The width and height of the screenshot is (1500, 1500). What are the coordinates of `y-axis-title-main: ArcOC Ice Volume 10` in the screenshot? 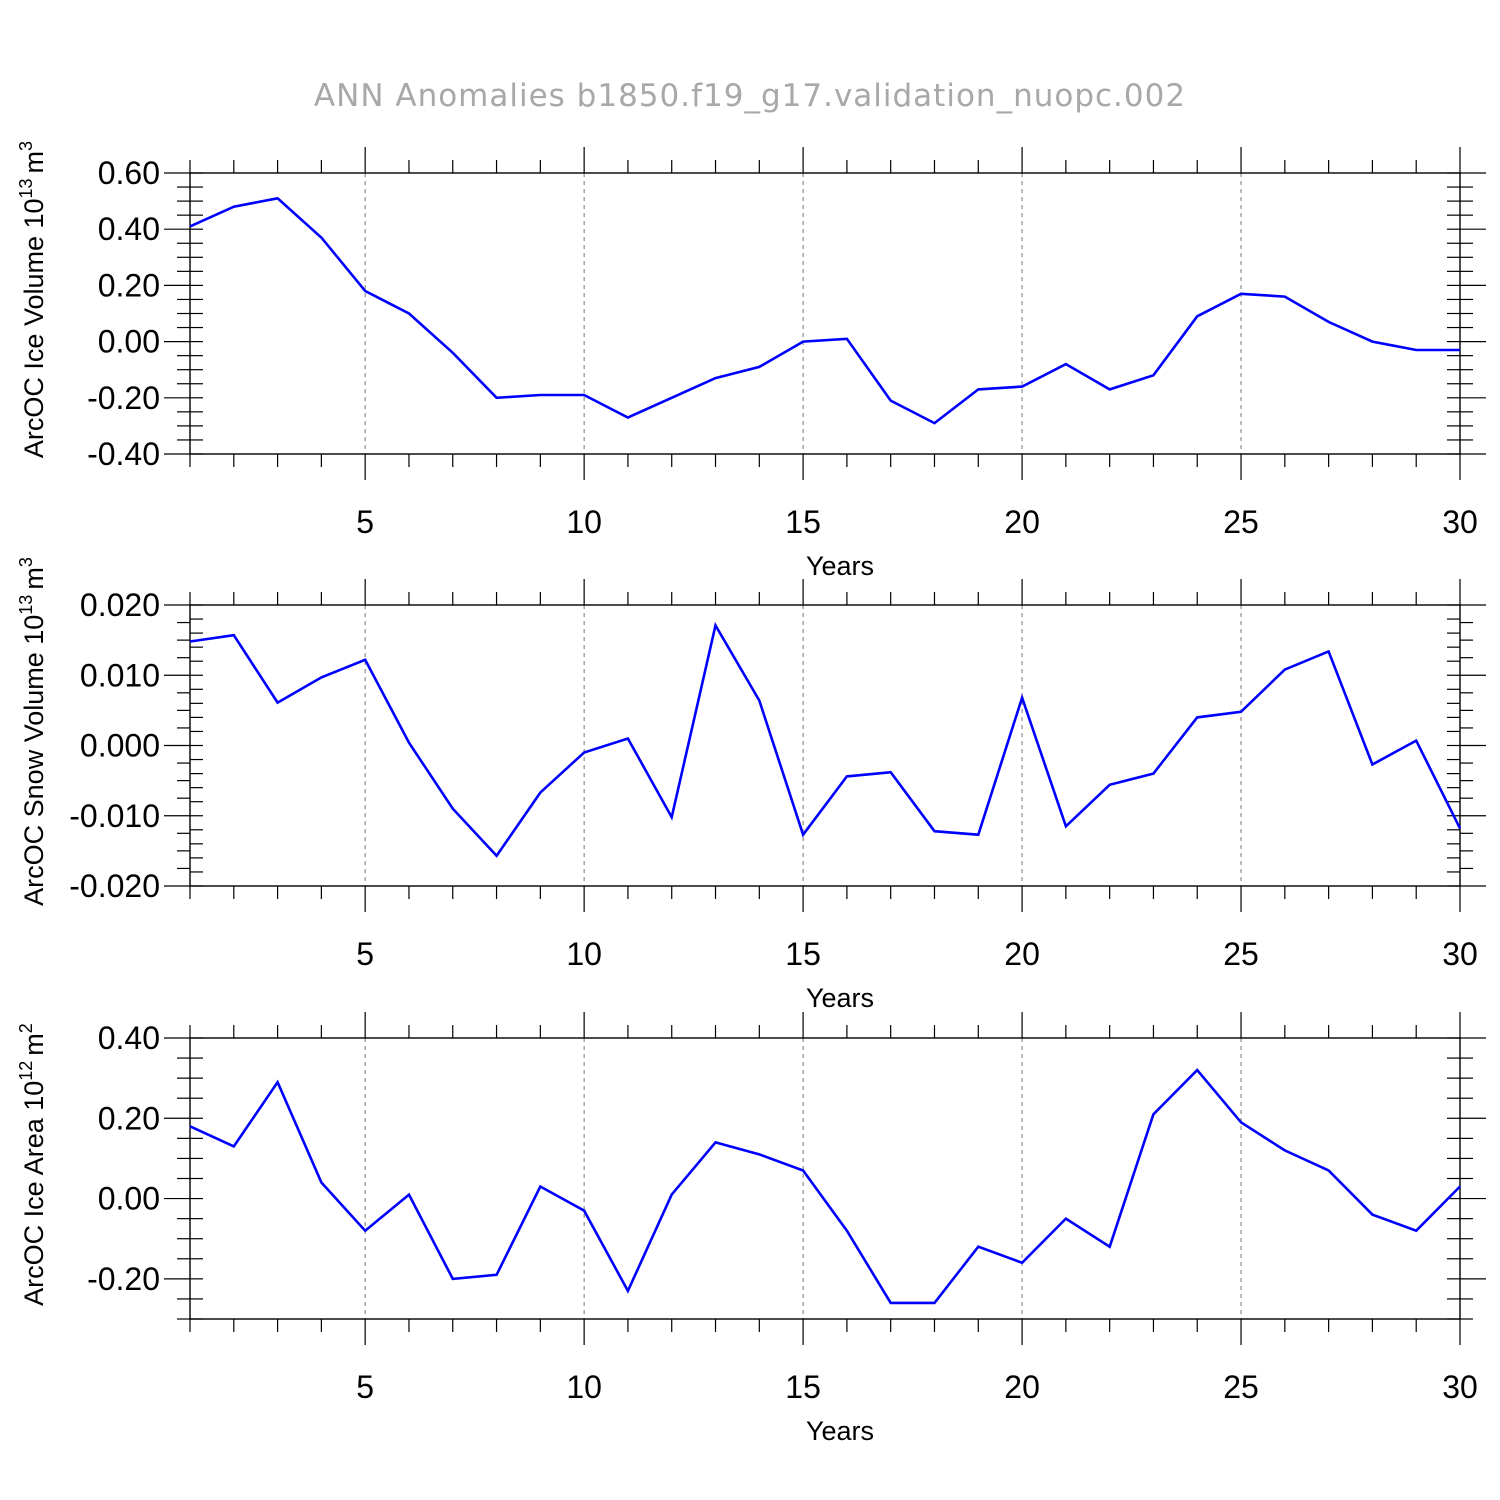 It's located at (34, 328).